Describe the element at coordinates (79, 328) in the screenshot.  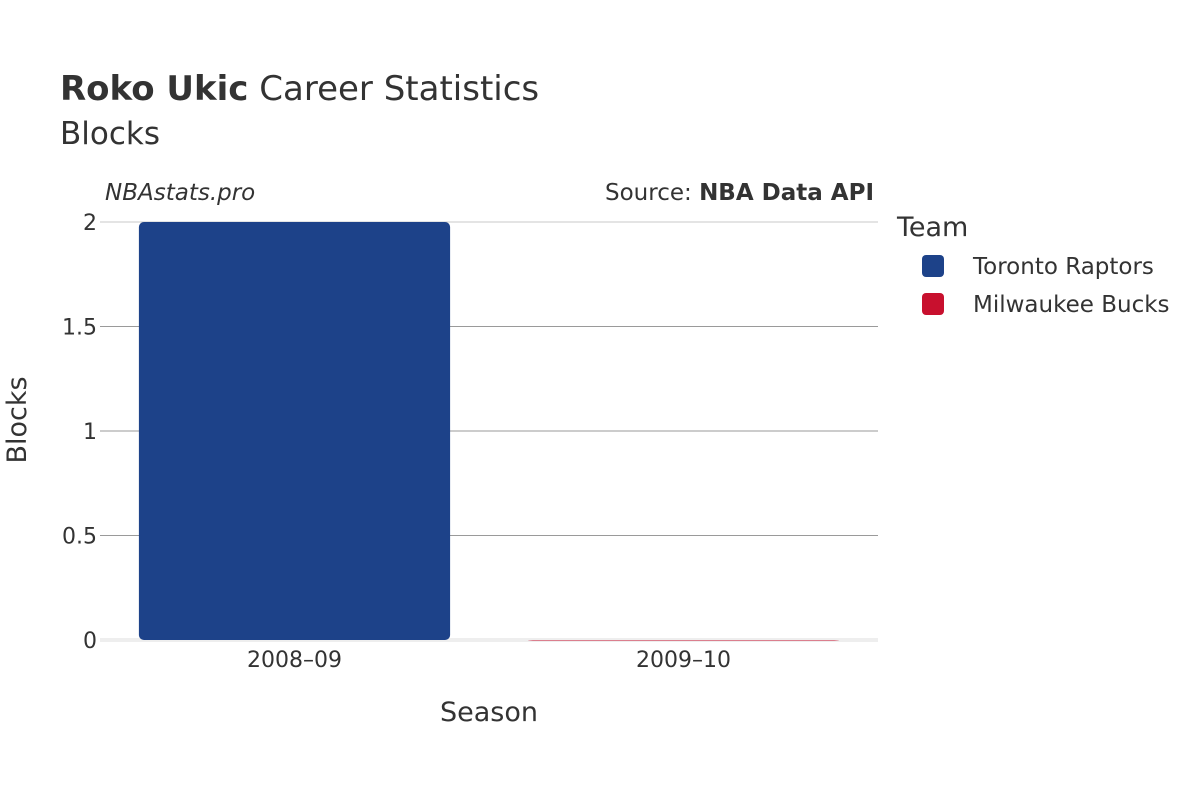
I see `y-tick-label: 1.5` at that location.